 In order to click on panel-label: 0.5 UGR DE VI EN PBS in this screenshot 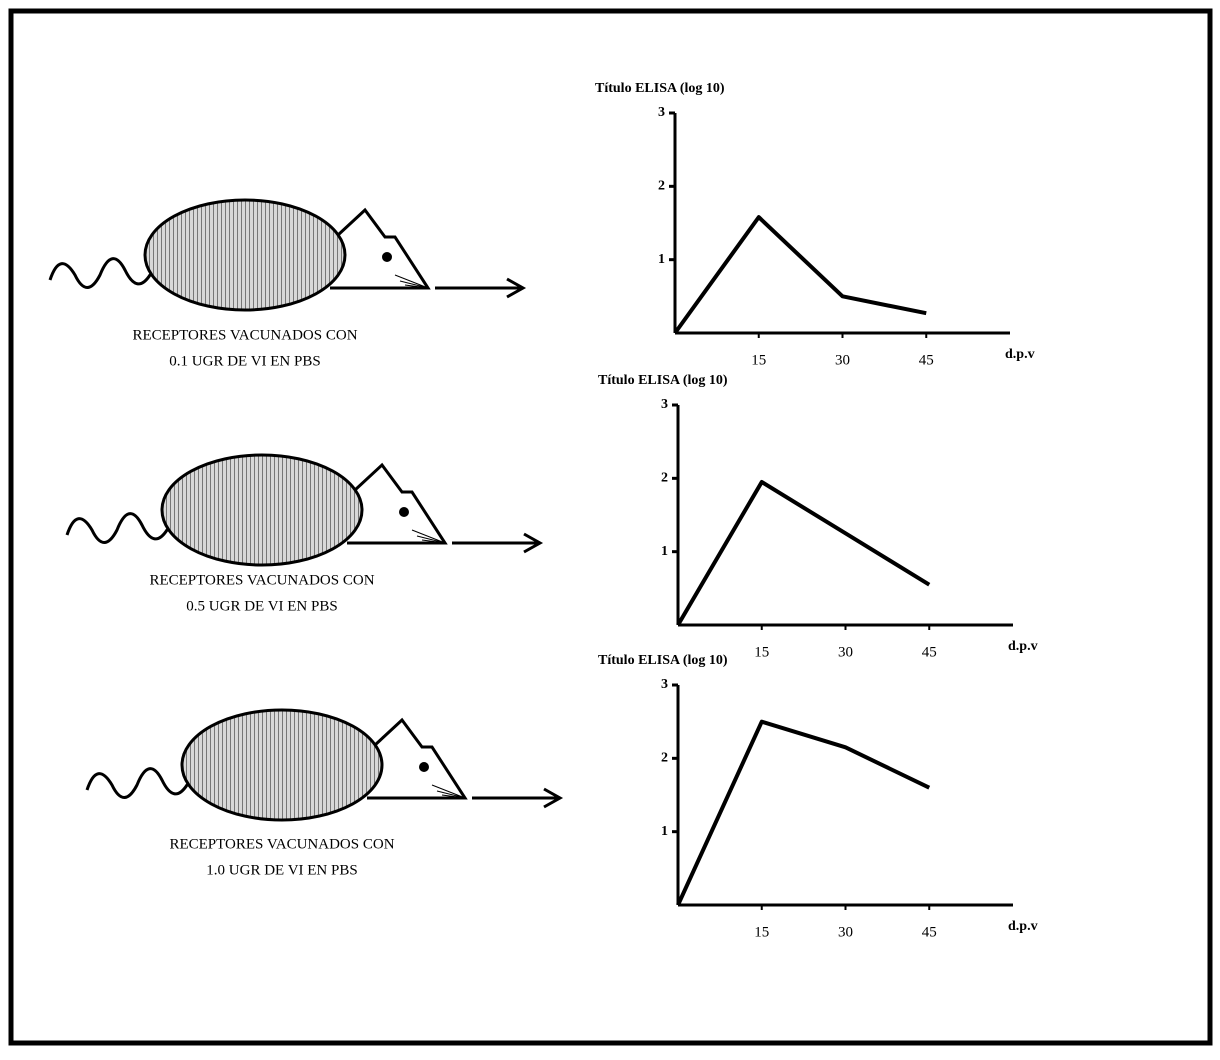, I will do `click(261, 606)`.